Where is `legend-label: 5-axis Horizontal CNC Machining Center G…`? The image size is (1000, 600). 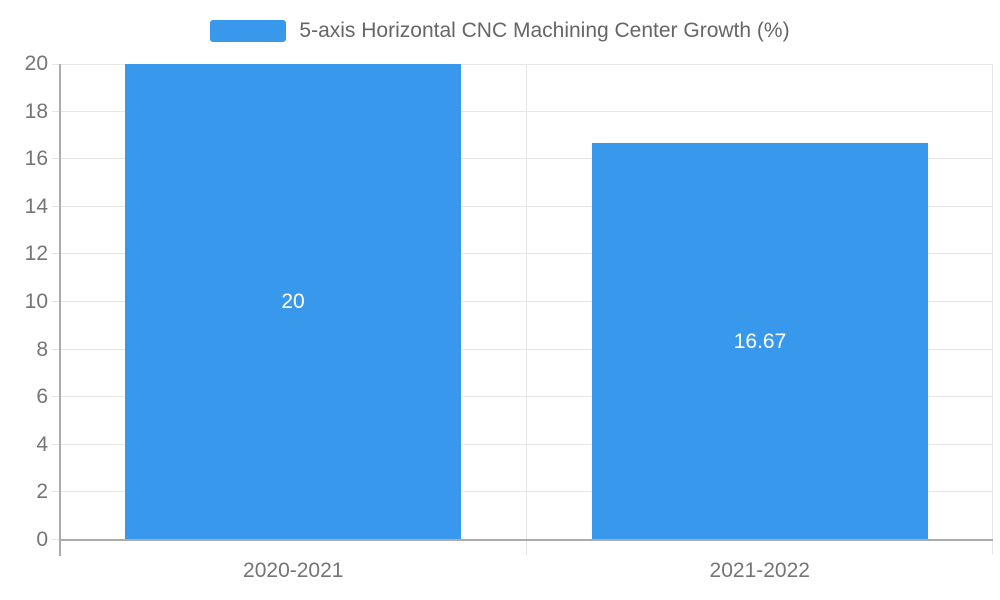
legend-label: 5-axis Horizontal CNC Machining Center G… is located at coordinates (544, 30).